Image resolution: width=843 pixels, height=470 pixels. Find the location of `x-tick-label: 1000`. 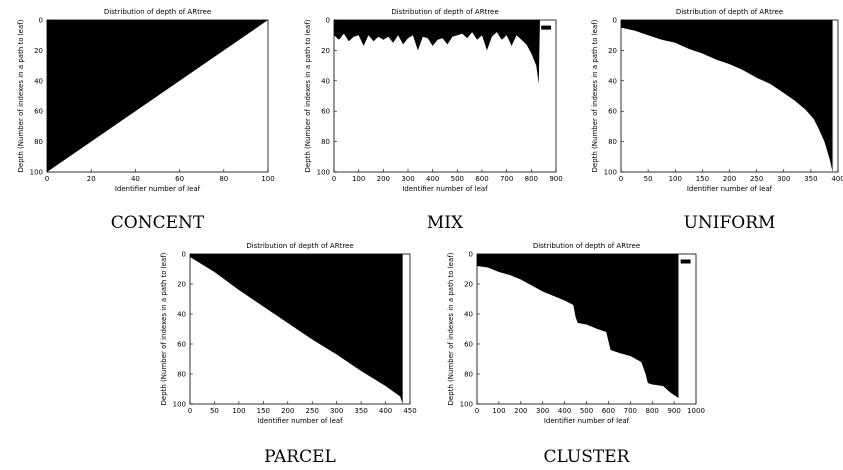

x-tick-label: 1000 is located at coordinates (696, 411).